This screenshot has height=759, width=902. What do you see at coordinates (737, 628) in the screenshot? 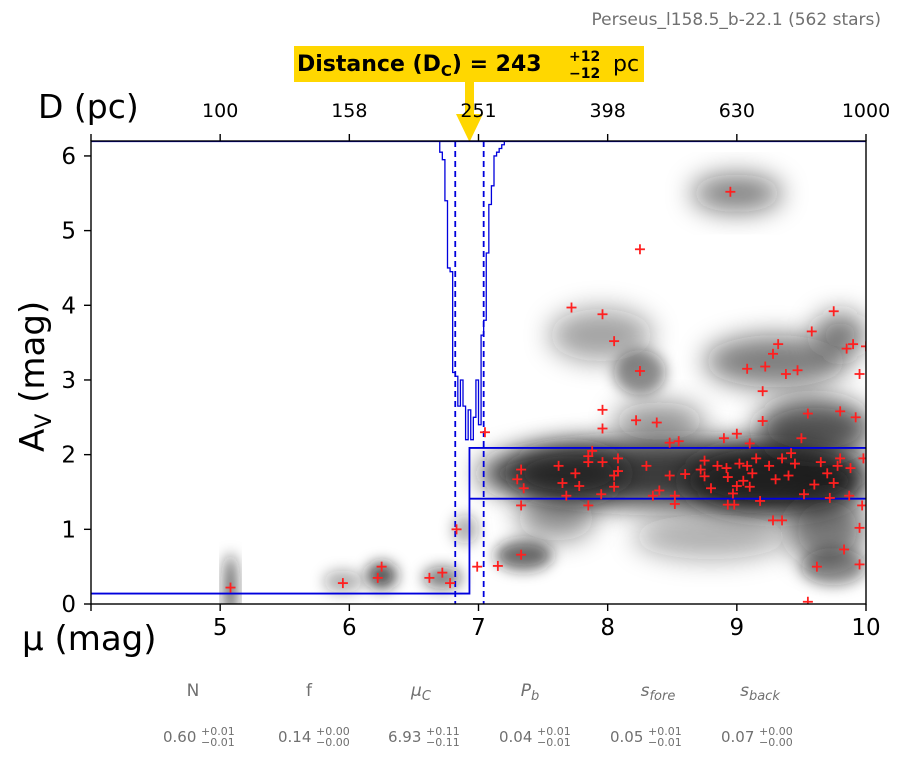
I see `x-tick-label: 9` at bounding box center [737, 628].